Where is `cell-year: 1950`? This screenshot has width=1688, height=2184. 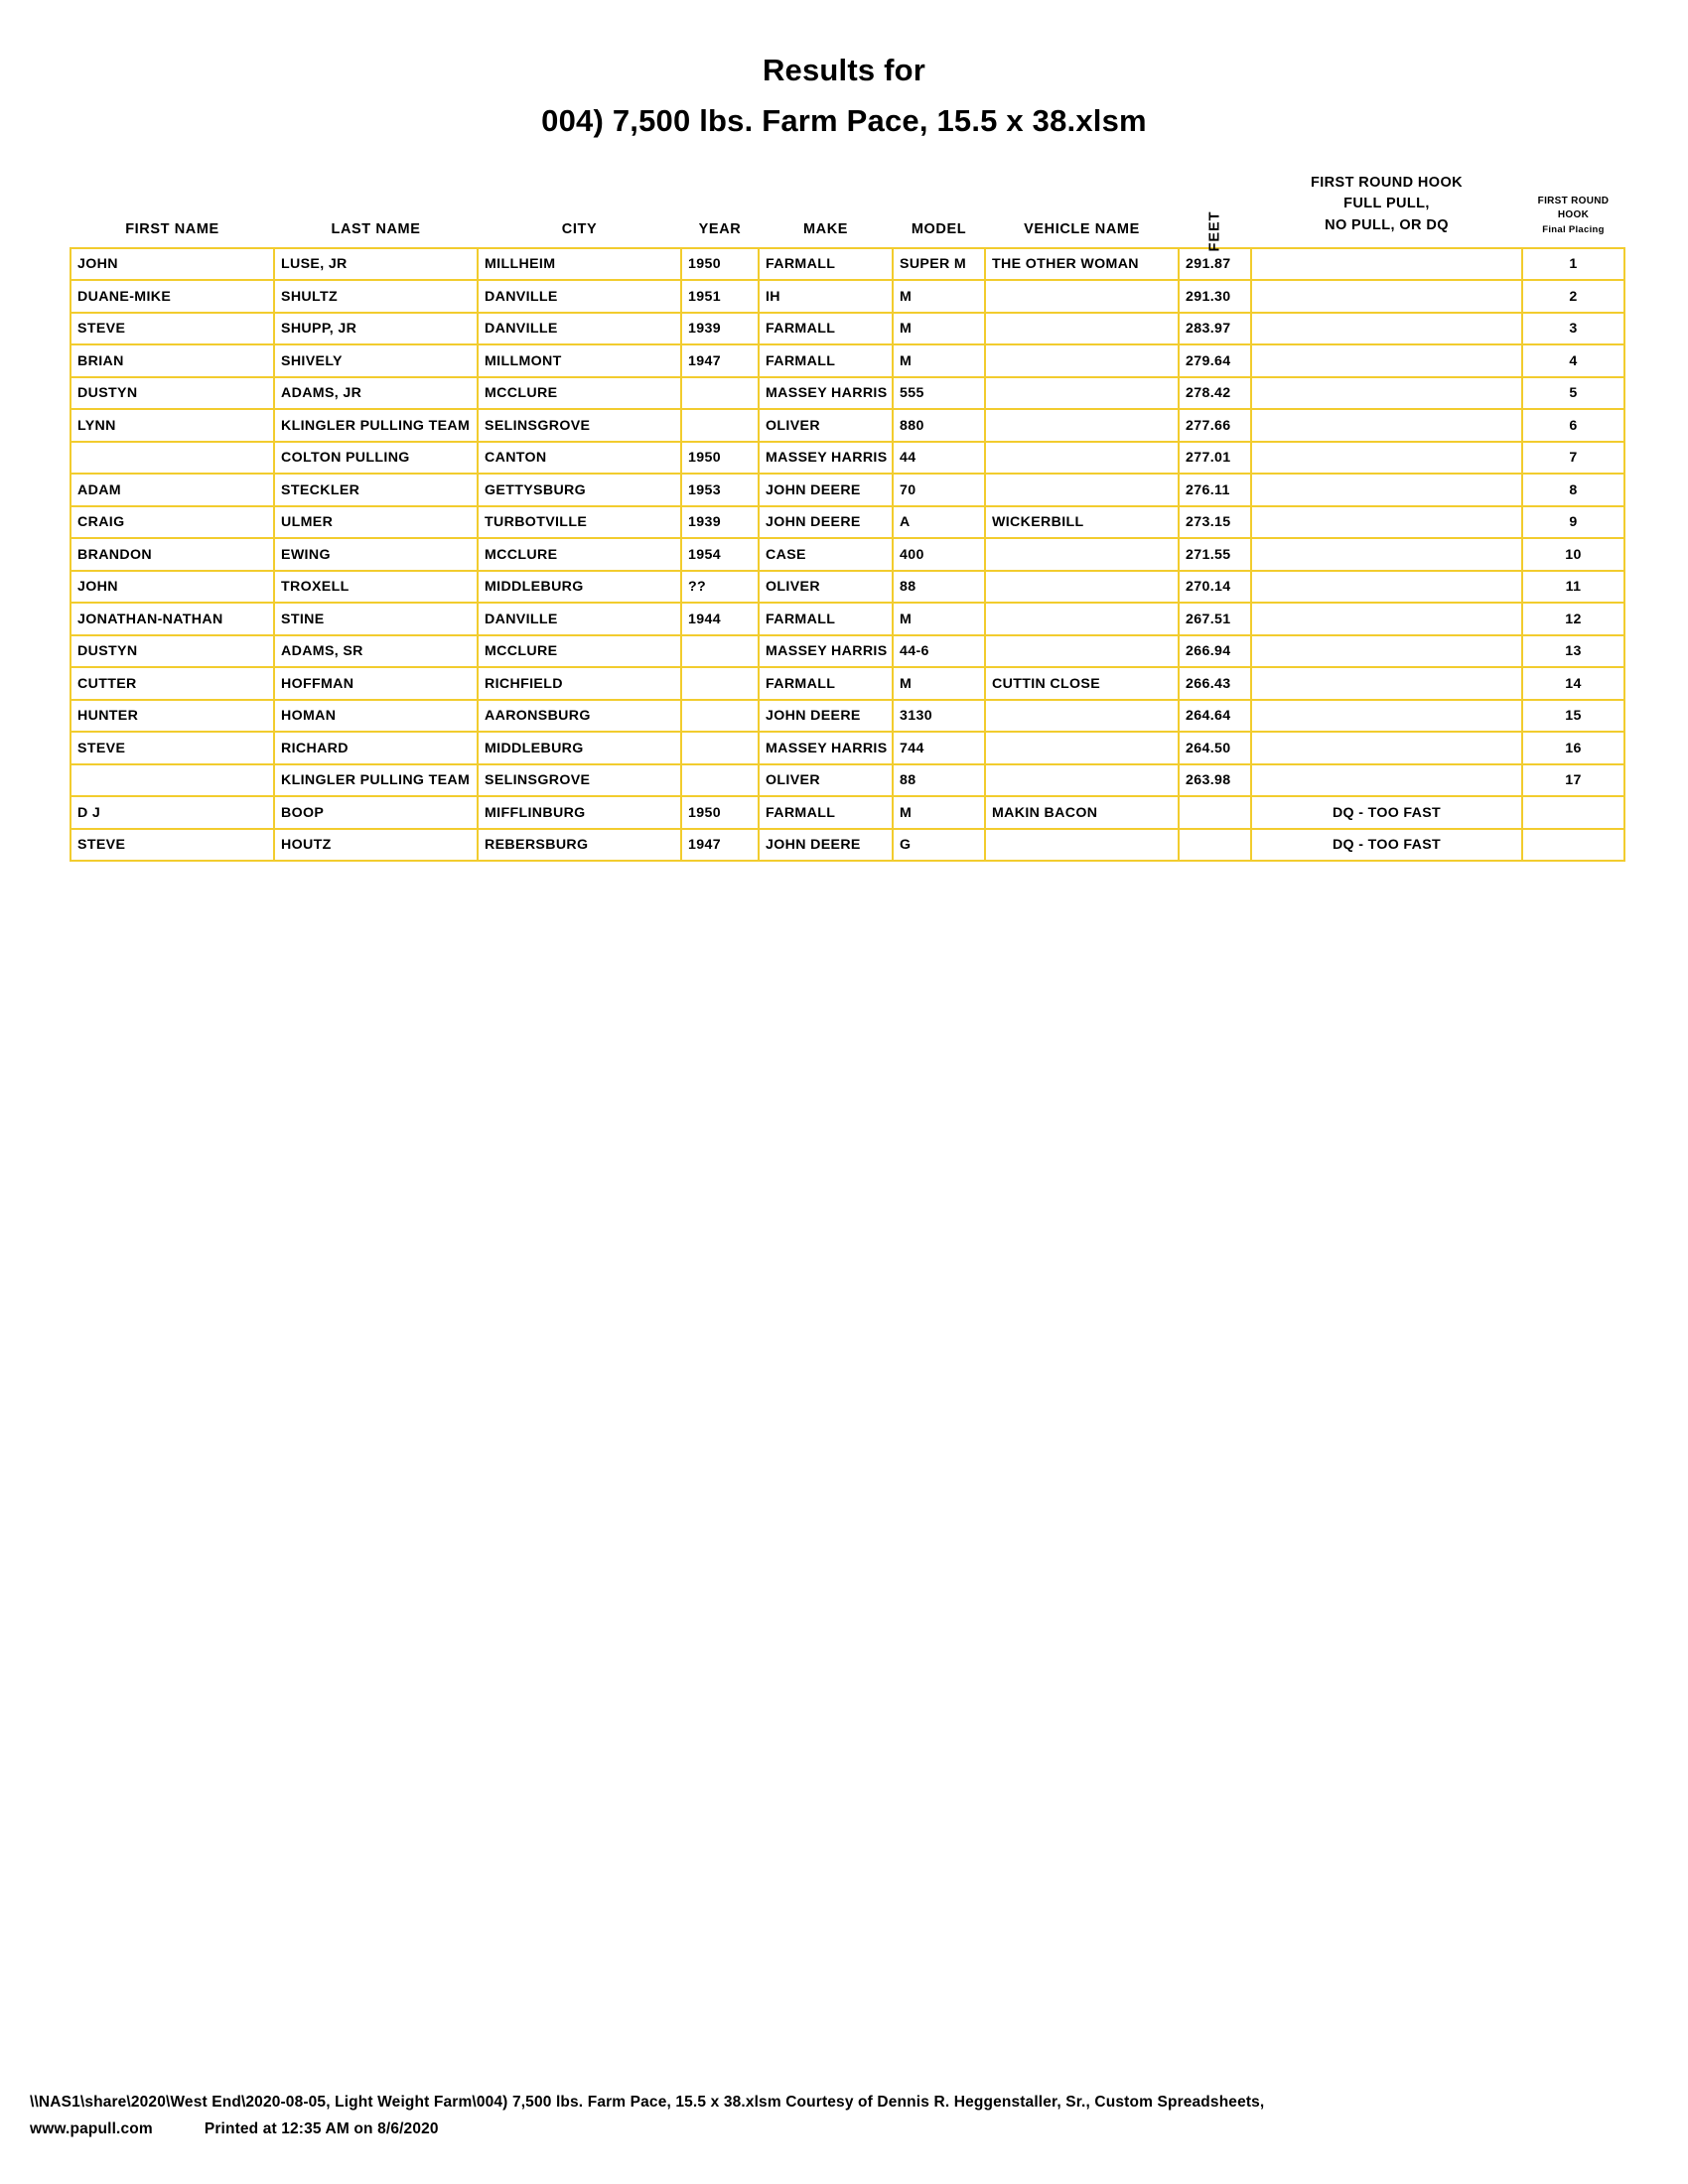 cell-year: 1950 is located at coordinates (720, 264).